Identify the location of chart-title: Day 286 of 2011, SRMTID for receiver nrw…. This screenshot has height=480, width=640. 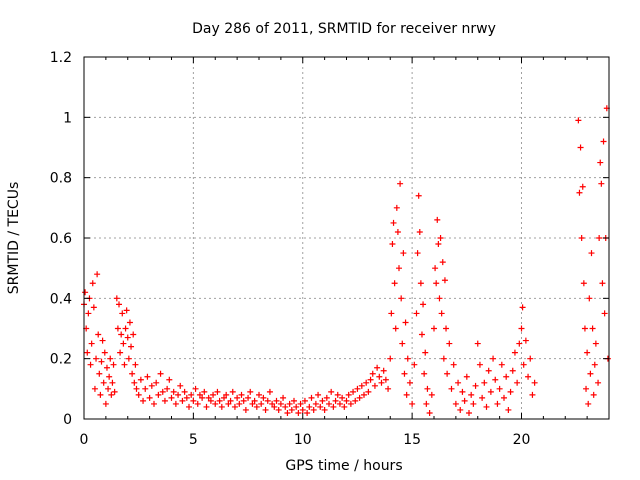
(344, 29).